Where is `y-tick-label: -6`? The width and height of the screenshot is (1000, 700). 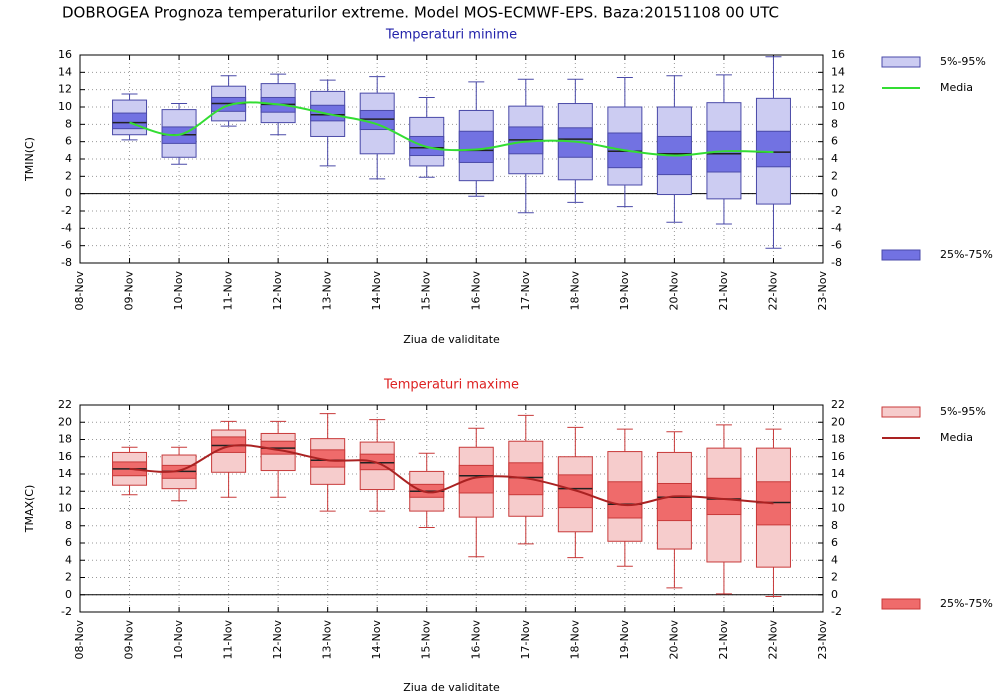 y-tick-label: -6 is located at coordinates (66, 245).